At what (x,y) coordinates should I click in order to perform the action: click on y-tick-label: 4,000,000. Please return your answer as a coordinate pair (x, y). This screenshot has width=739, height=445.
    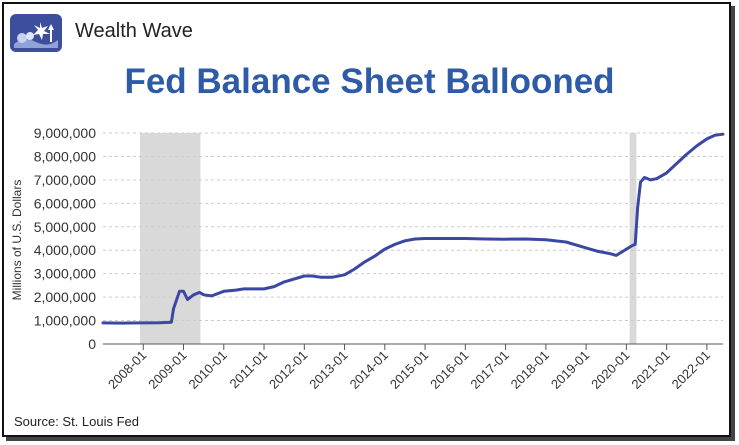
    Looking at the image, I should click on (65, 250).